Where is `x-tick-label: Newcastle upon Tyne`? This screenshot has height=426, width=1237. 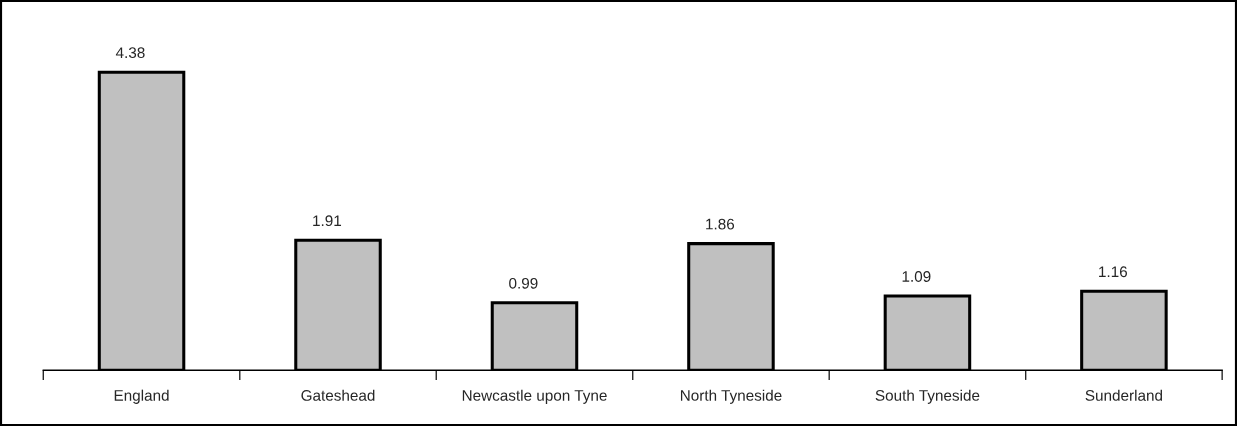
x-tick-label: Newcastle upon Tyne is located at coordinates (534, 396).